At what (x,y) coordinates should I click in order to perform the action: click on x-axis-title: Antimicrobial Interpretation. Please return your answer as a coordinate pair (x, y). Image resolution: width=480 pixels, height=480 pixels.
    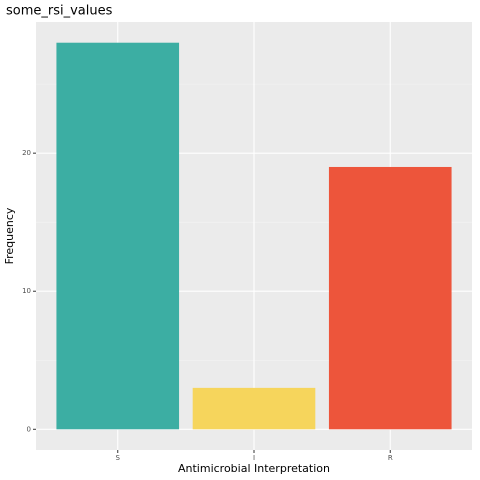
    Looking at the image, I should click on (254, 468).